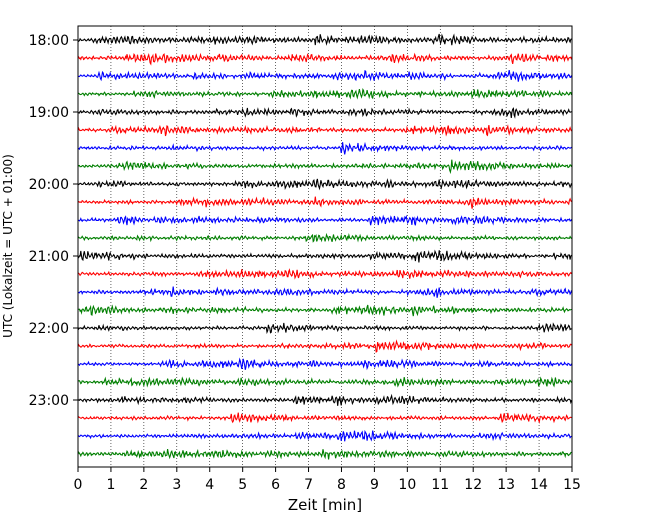 This screenshot has height=520, width=650. What do you see at coordinates (242, 485) in the screenshot?
I see `x-tick-label: 5` at bounding box center [242, 485].